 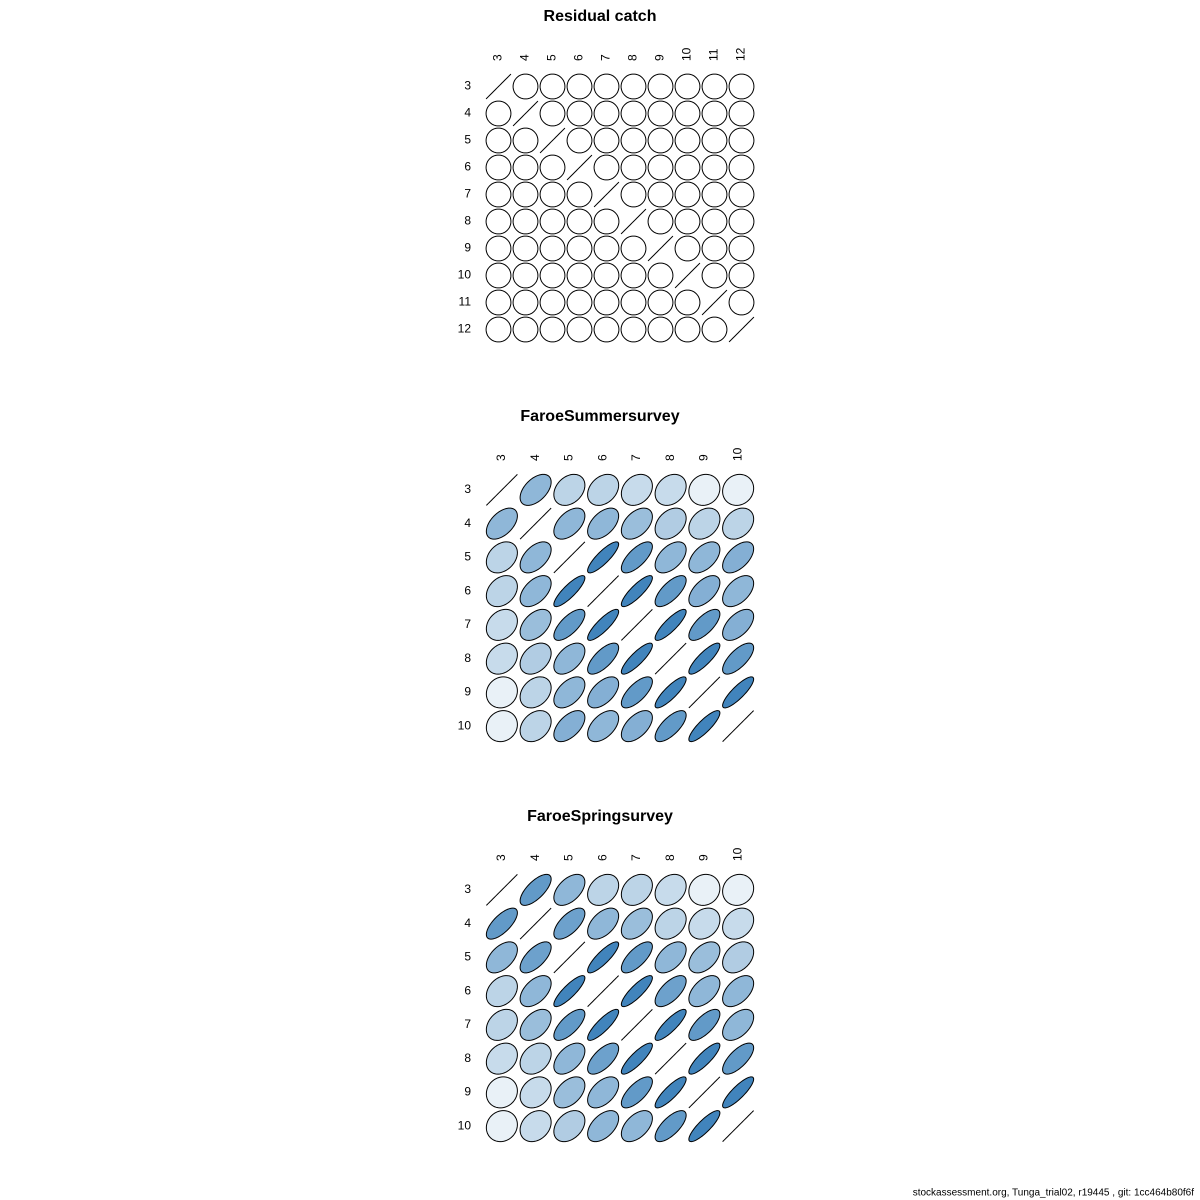 What do you see at coordinates (467, 140) in the screenshot?
I see `y-tick-label: 5` at bounding box center [467, 140].